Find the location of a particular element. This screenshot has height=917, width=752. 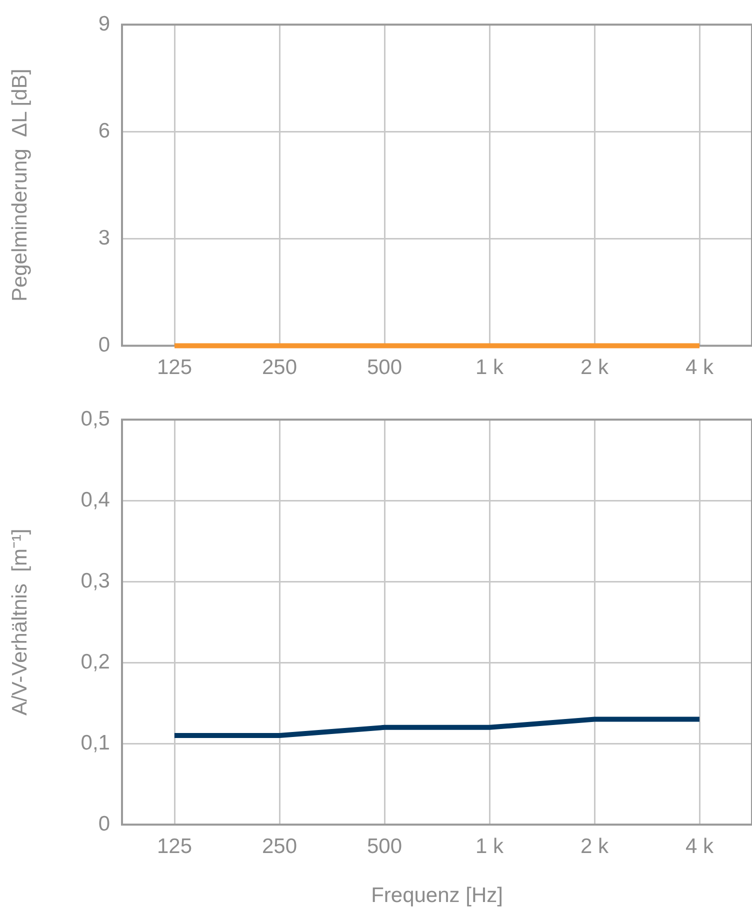

y-tick-label: 0,5 is located at coordinates (95, 418).